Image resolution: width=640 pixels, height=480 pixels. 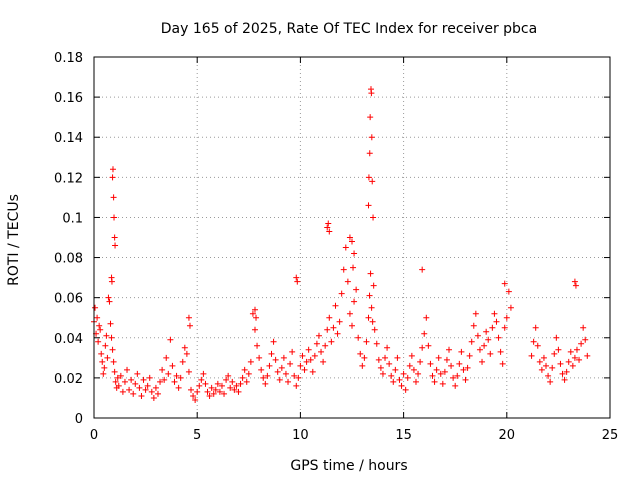 I want to click on x-tick-labels: 0 5 10 15 20 25, so click(x=354, y=435).